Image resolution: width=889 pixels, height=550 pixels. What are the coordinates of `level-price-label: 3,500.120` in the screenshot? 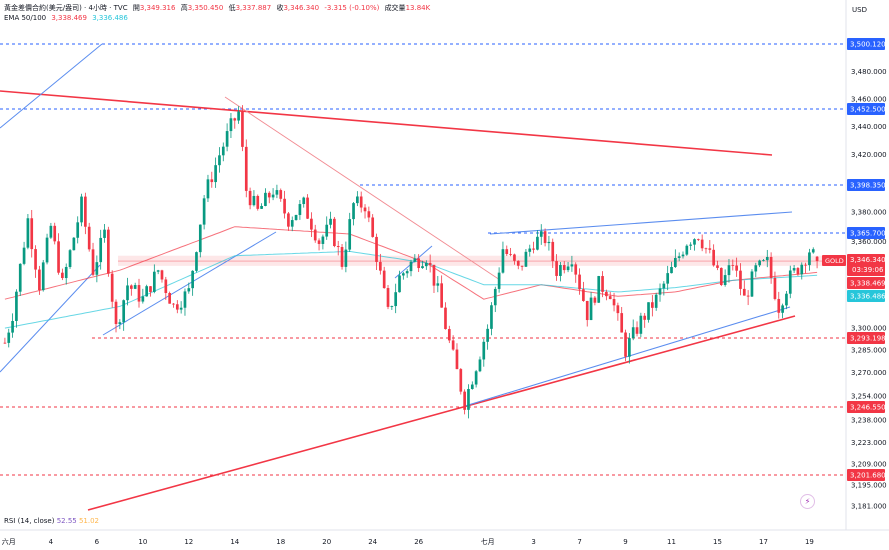 It's located at (868, 45).